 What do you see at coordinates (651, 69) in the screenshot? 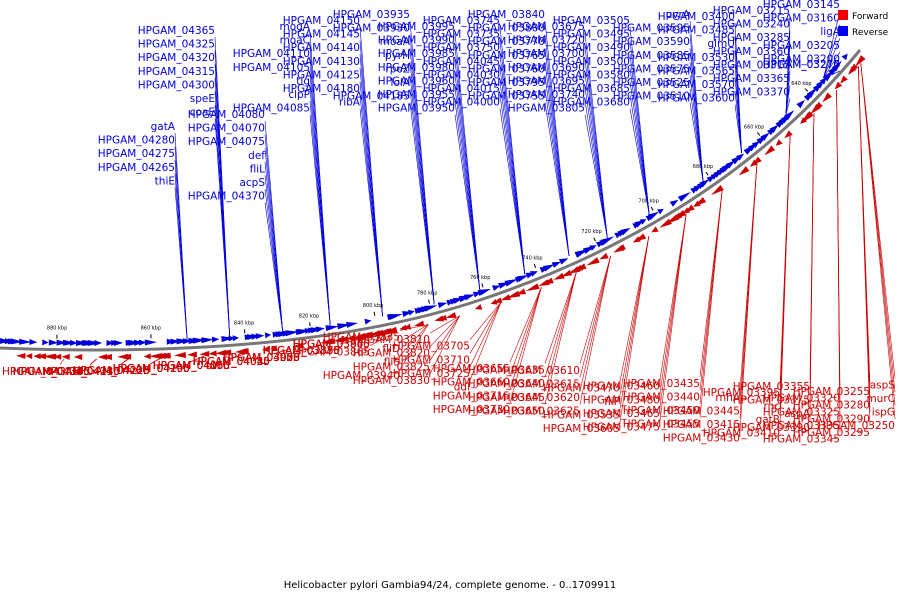
I see `reverse-gene-label: HPGAM_03575` at bounding box center [651, 69].